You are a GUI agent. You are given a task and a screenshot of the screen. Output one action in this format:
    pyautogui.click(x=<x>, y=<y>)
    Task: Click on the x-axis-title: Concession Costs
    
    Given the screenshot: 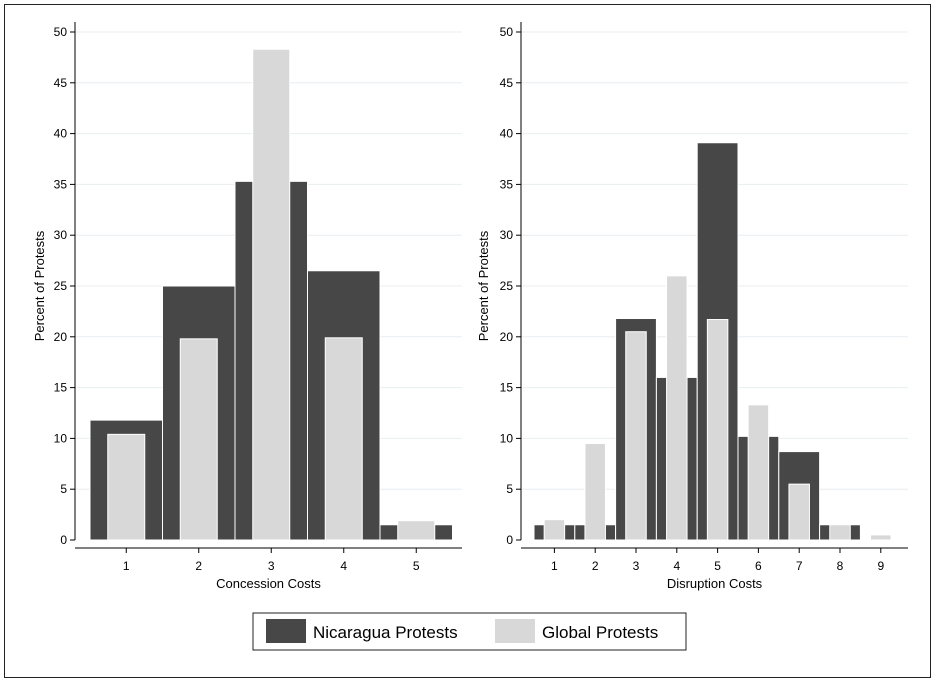 What is the action you would take?
    pyautogui.click(x=268, y=583)
    